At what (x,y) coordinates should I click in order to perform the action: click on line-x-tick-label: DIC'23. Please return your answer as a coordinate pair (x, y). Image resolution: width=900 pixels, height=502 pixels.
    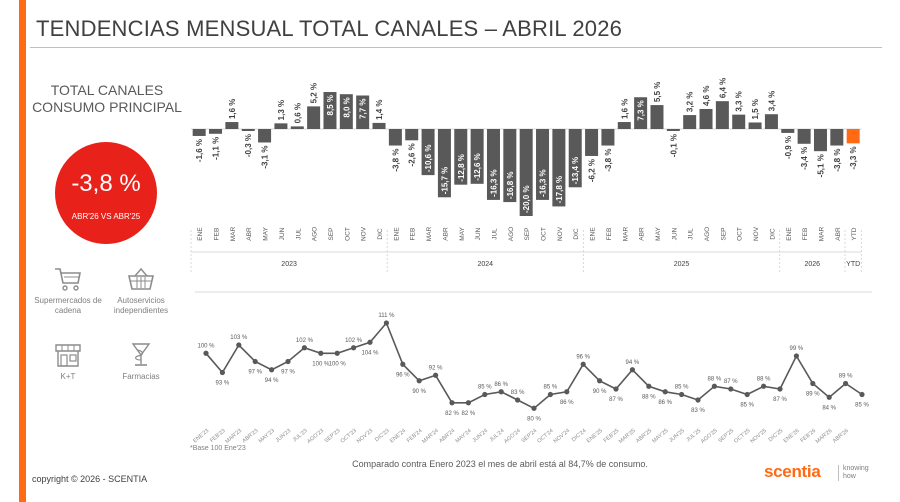
    Looking at the image, I should click on (382, 435).